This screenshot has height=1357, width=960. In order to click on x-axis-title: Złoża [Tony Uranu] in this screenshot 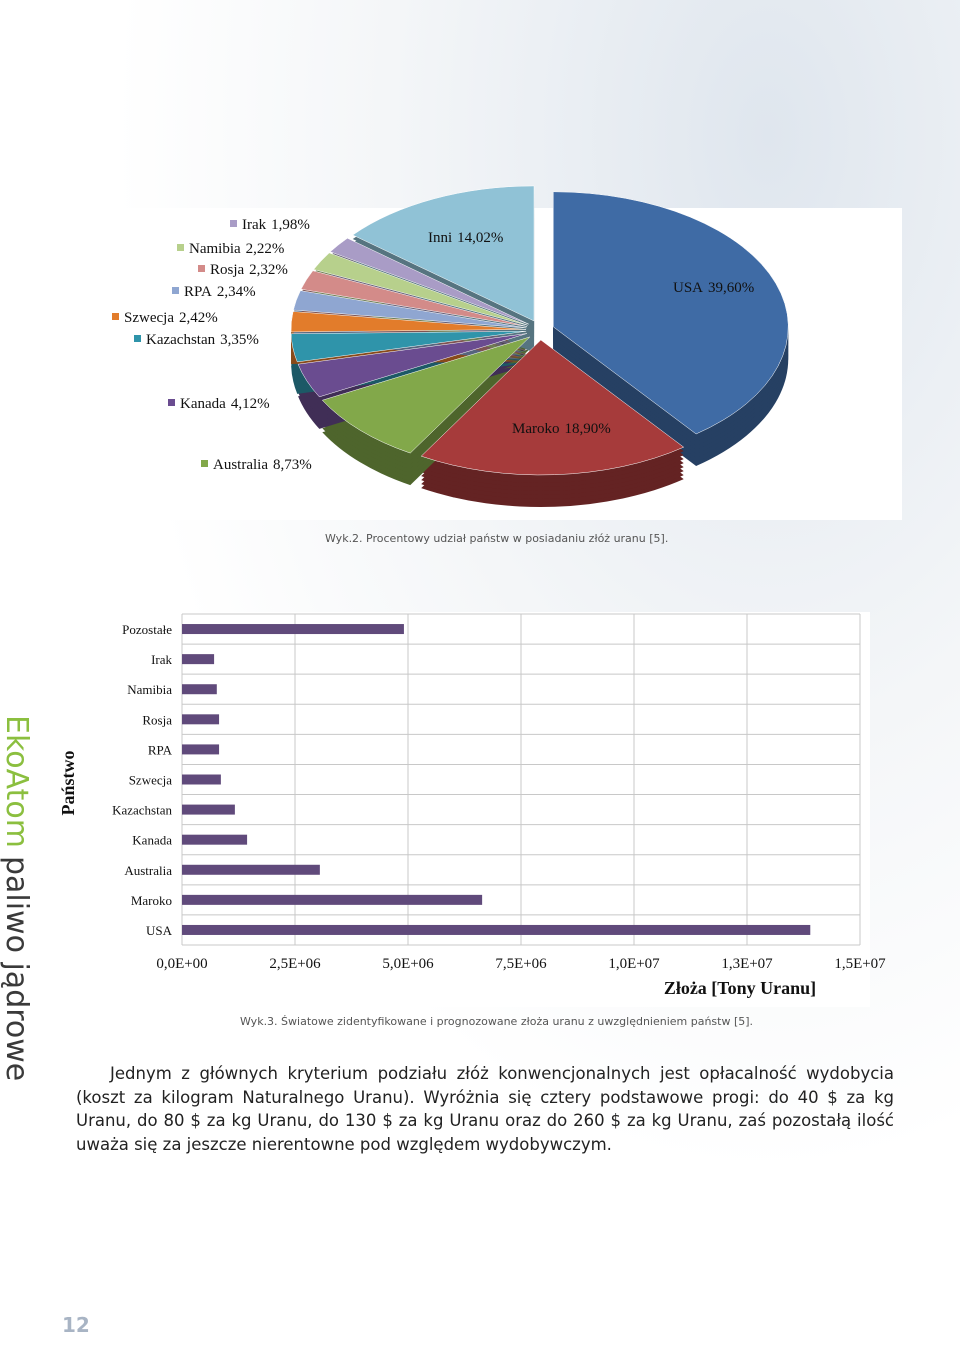, I will do `click(740, 988)`.